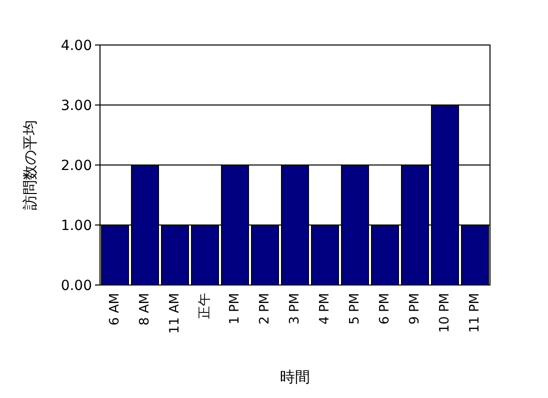  I want to click on y-tick-label: 0.00, so click(76, 286).